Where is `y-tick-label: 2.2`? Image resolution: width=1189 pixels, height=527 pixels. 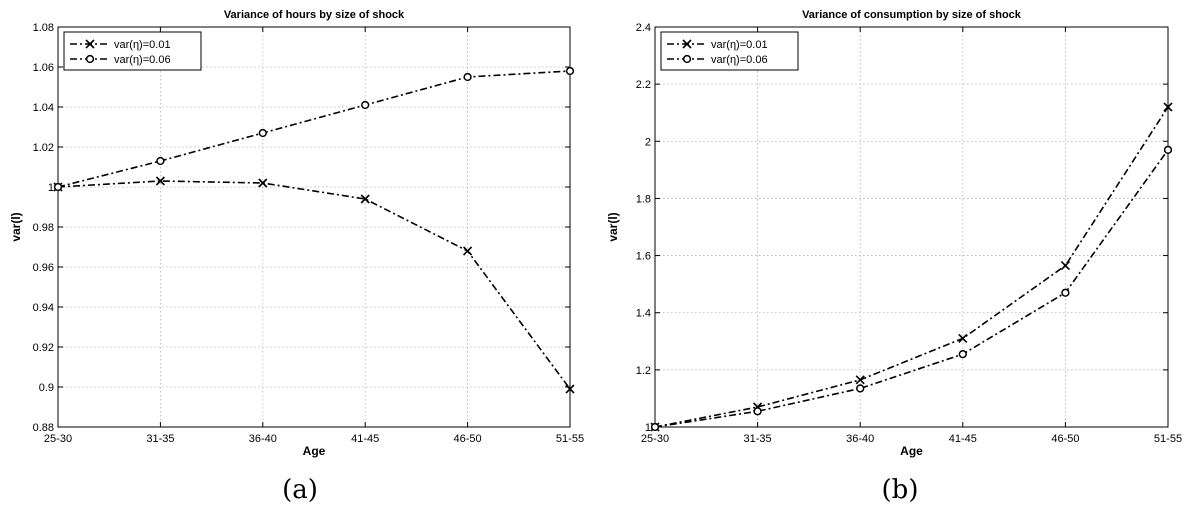 y-tick-label: 2.2 is located at coordinates (643, 85).